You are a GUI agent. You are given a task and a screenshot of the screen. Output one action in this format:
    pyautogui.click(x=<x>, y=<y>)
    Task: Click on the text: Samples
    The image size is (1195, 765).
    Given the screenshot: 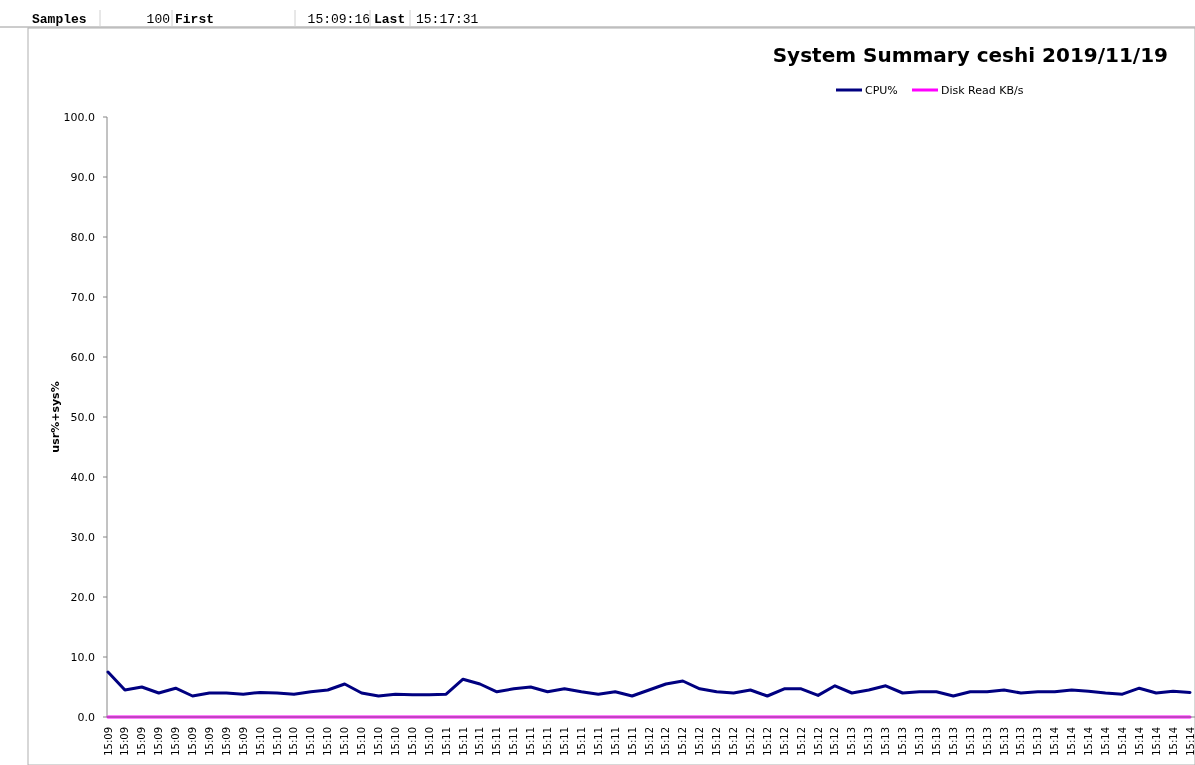 What is the action you would take?
    pyautogui.click(x=59, y=19)
    